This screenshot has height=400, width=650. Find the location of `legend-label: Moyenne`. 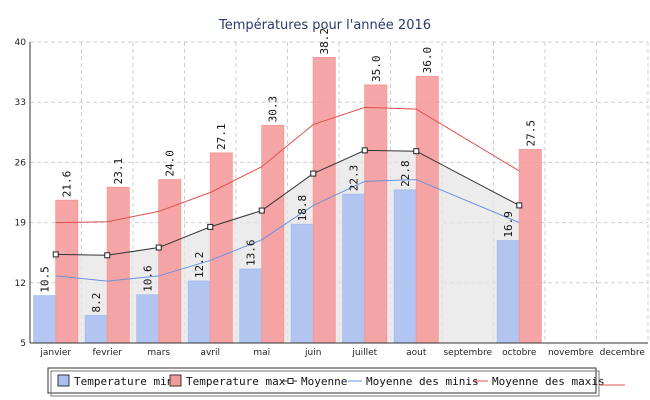

legend-label: Moyenne is located at coordinates (324, 381).